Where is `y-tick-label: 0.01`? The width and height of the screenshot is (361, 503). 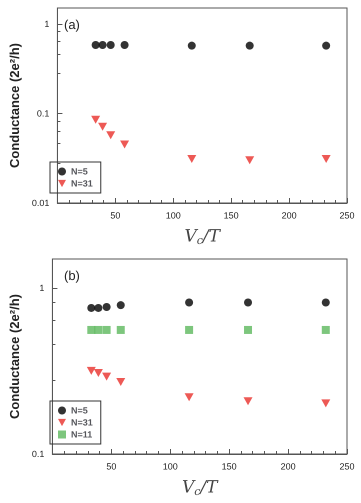
y-tick-label: 0.01 is located at coordinates (41, 203).